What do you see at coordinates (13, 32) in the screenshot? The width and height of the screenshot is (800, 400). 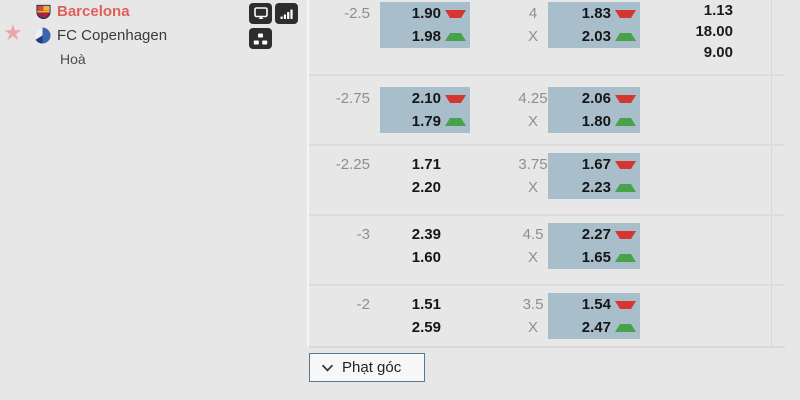 I see `favorite-star-icon: ★` at bounding box center [13, 32].